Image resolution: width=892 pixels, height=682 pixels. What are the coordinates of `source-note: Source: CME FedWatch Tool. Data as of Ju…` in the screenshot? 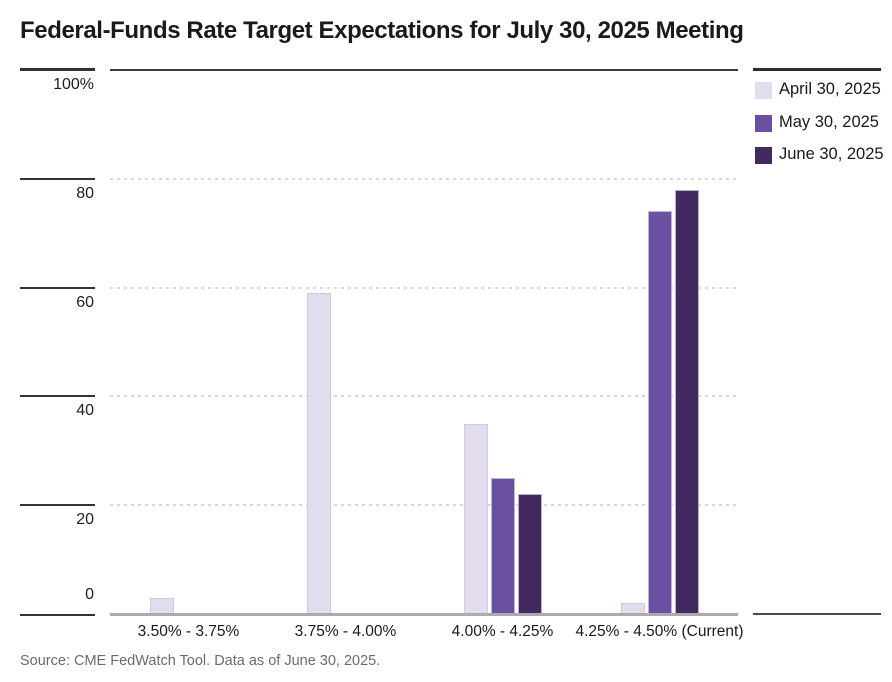 It's located at (200, 661).